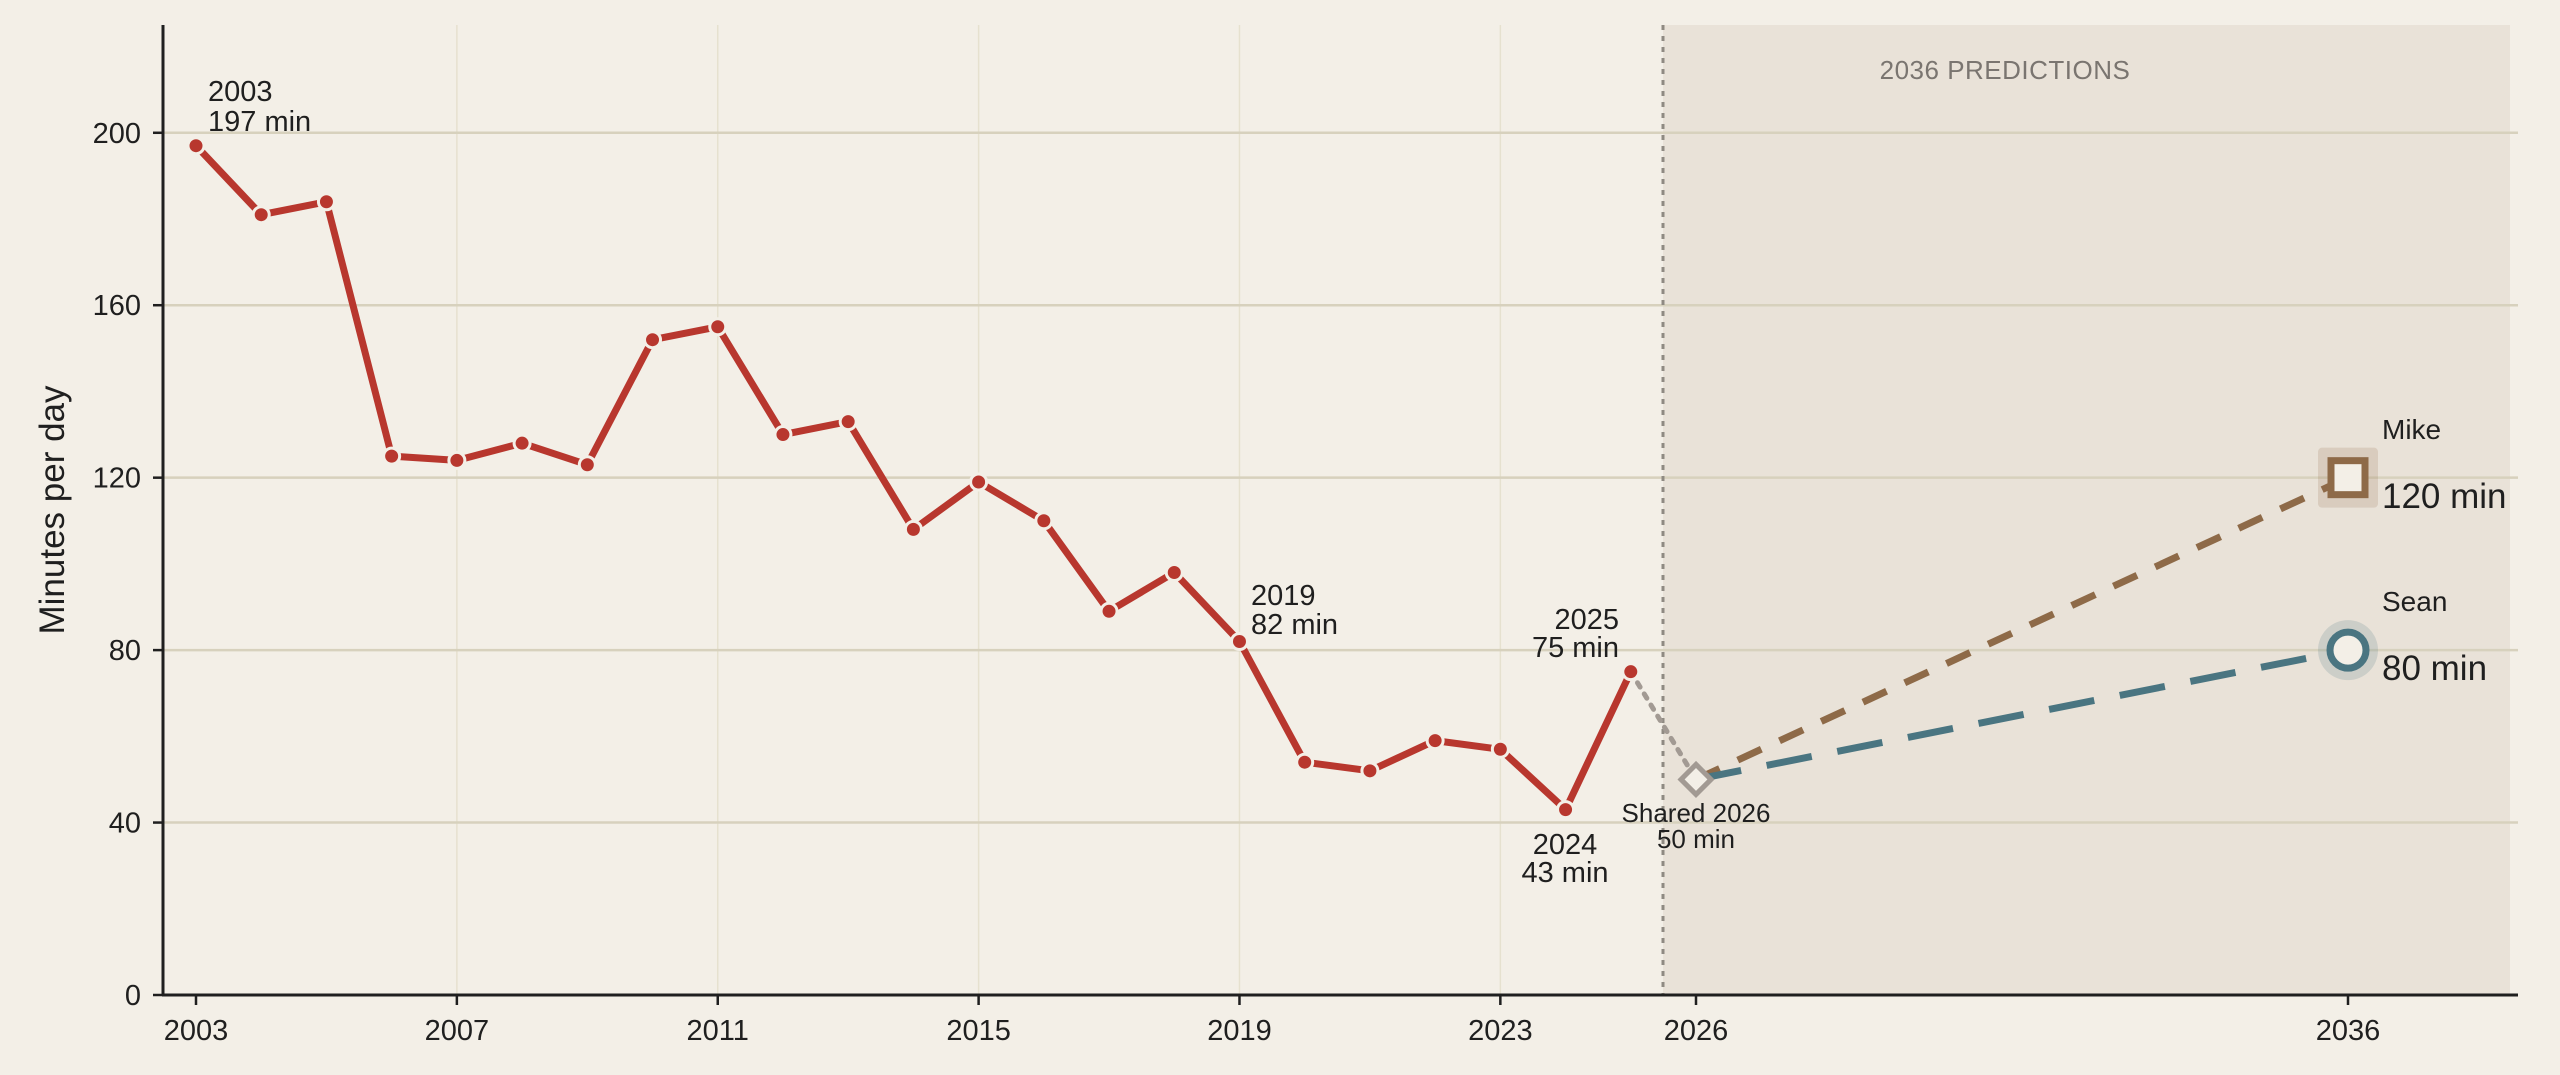 The image size is (2560, 1075). I want to click on y-tick-label: 120, so click(117, 479).